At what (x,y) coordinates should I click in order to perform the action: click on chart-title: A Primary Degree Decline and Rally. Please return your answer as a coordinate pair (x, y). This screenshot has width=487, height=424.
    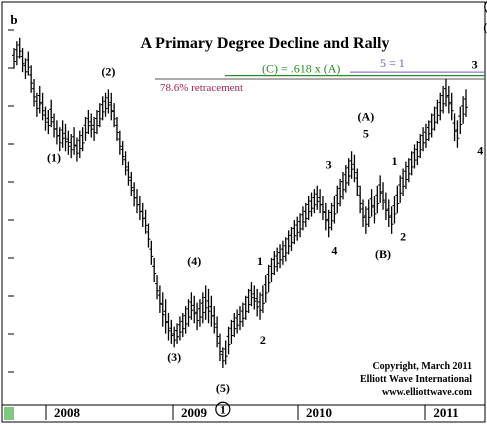
    Looking at the image, I should click on (265, 43).